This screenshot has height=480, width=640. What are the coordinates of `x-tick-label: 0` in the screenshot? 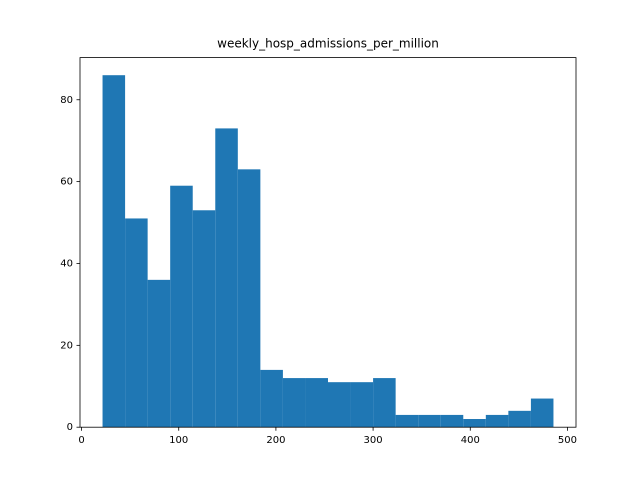 It's located at (81, 440).